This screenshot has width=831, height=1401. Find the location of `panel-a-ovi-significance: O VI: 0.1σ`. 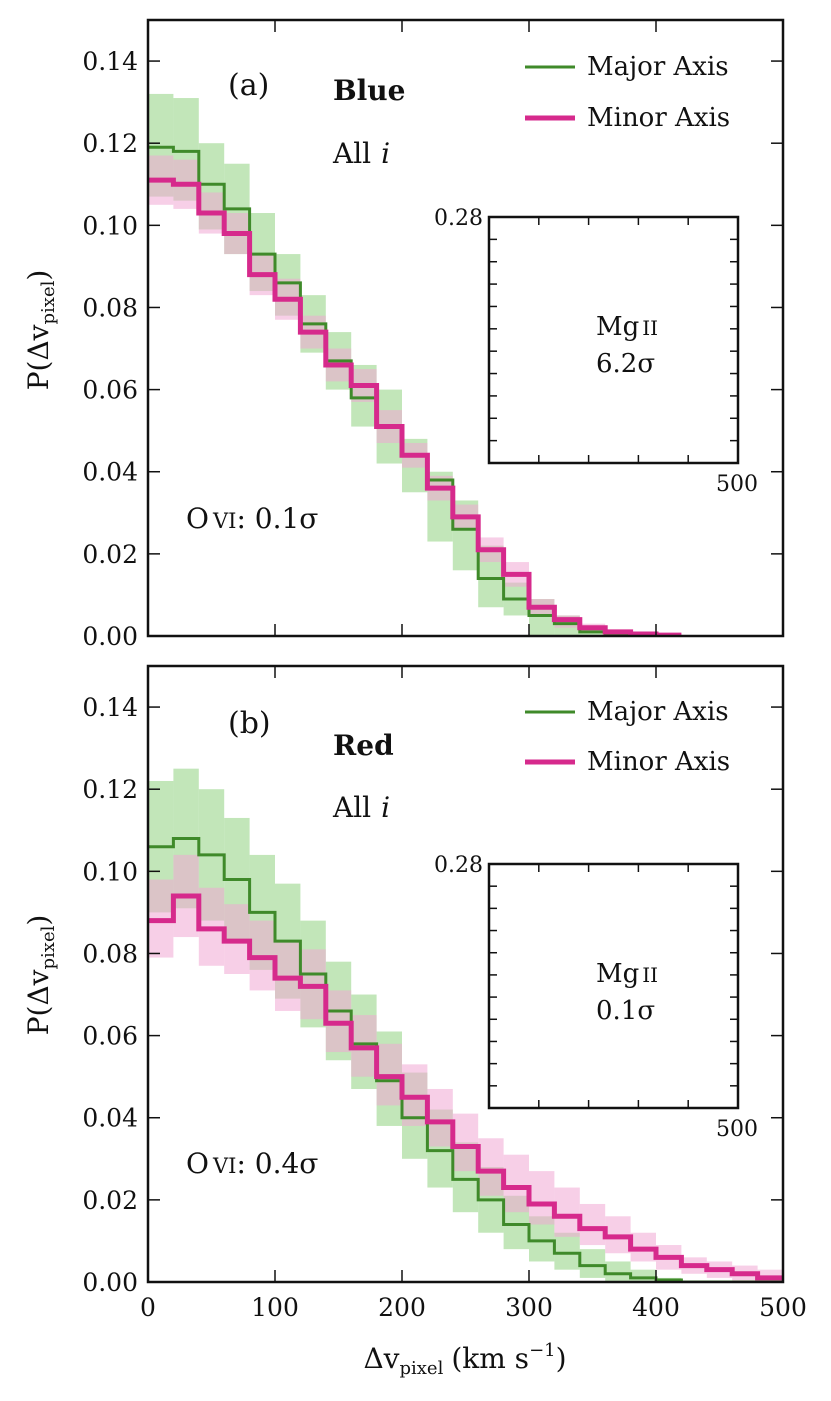

panel-a-ovi-significance: O VI: 0.1σ is located at coordinates (252, 518).